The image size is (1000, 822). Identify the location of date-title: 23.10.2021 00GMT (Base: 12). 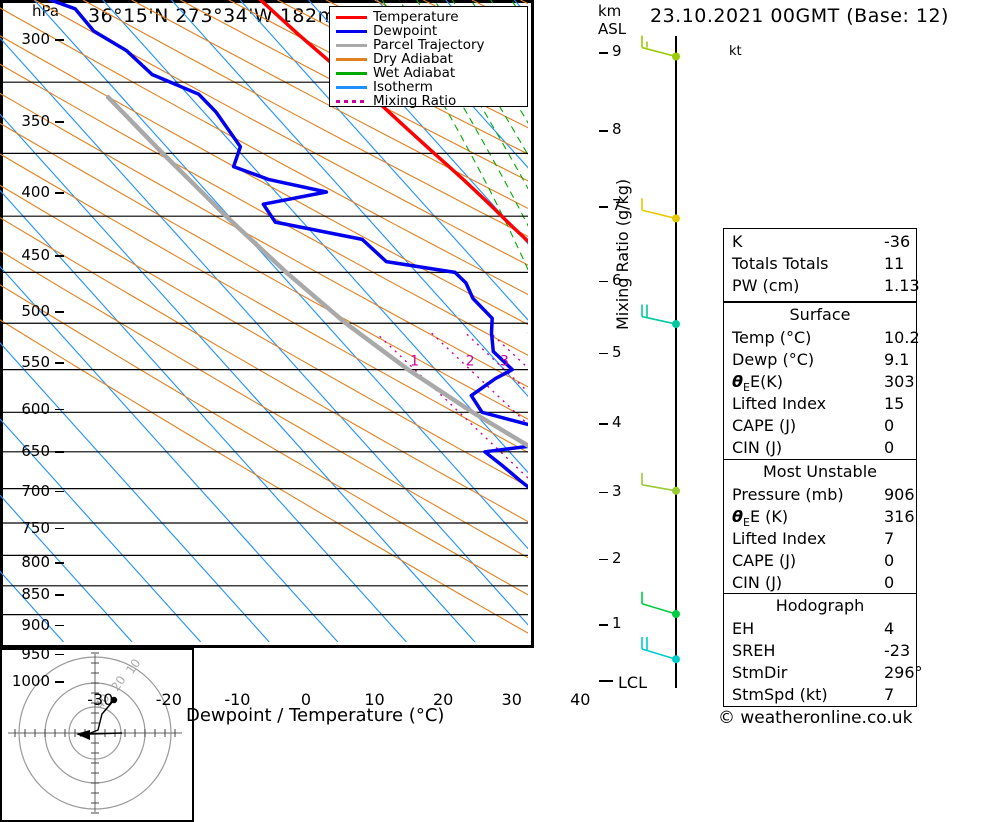
(799, 16).